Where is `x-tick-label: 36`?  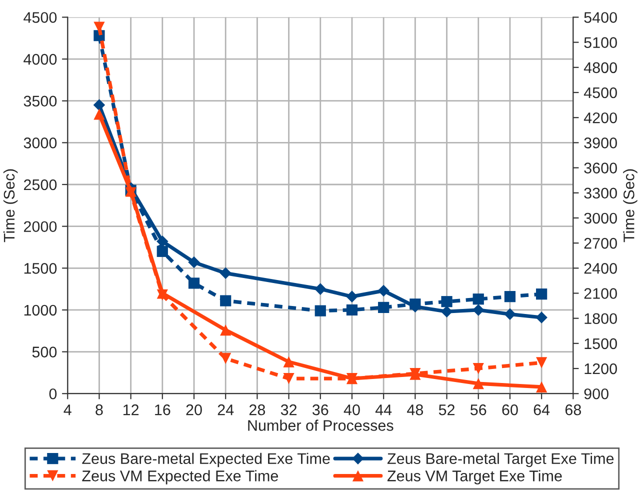
x-tick-label: 36 is located at coordinates (320, 410).